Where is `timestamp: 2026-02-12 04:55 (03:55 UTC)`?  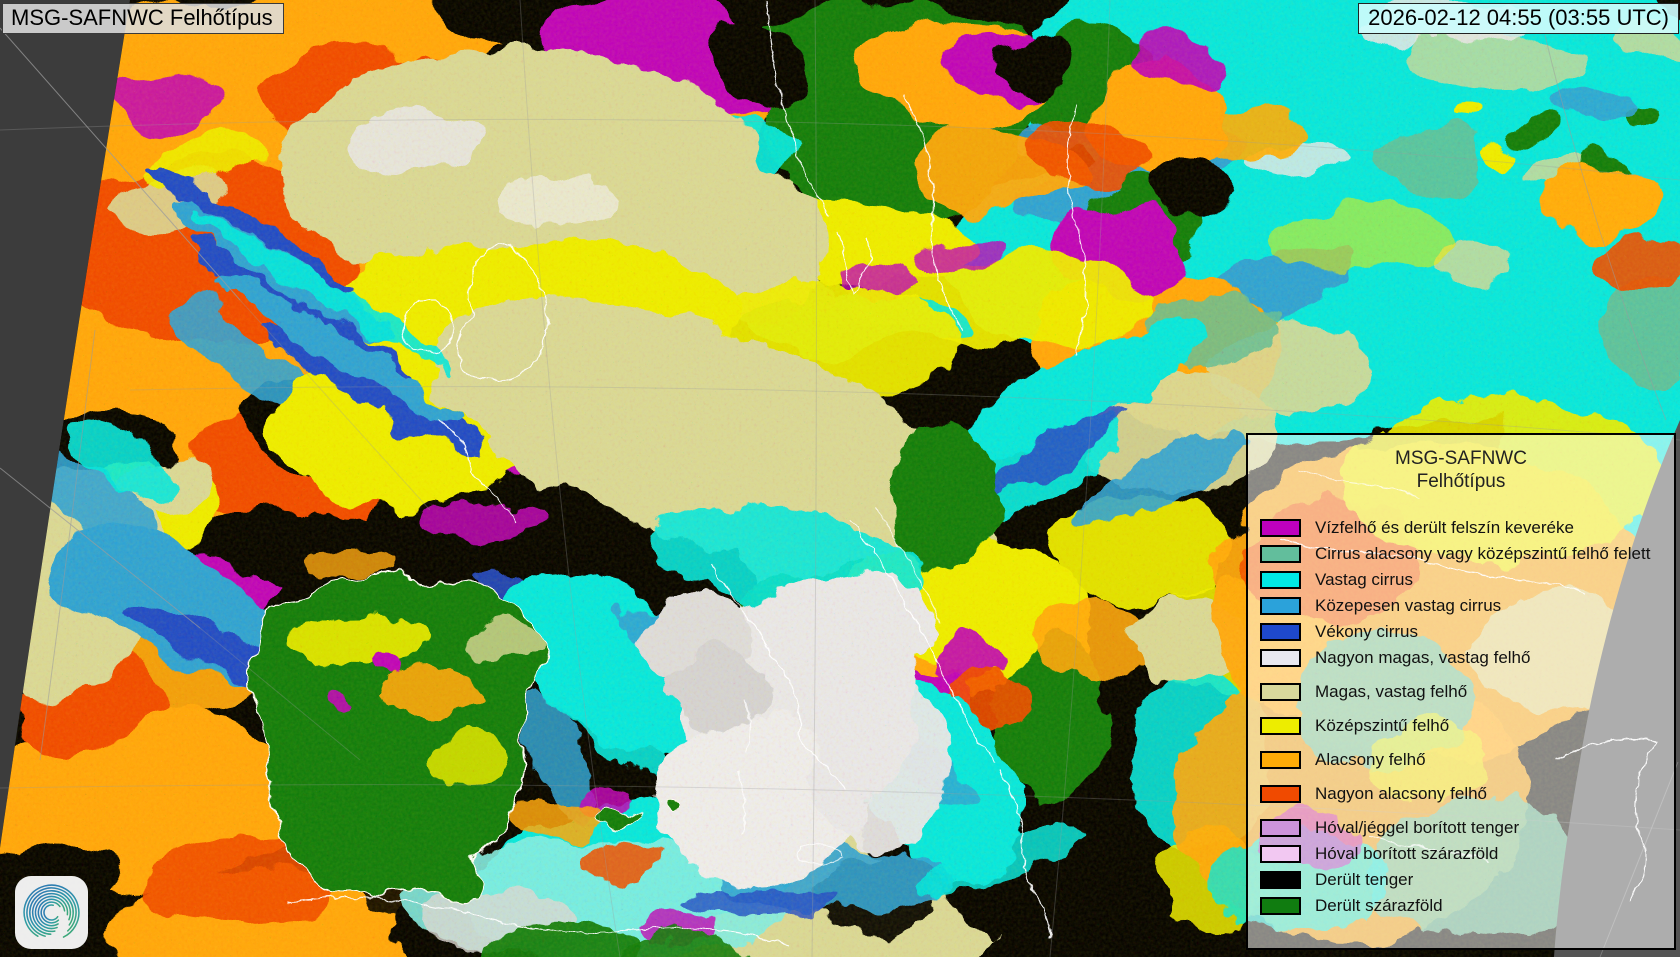
timestamp: 2026-02-12 04:55 (03:55 UTC) is located at coordinates (1518, 17).